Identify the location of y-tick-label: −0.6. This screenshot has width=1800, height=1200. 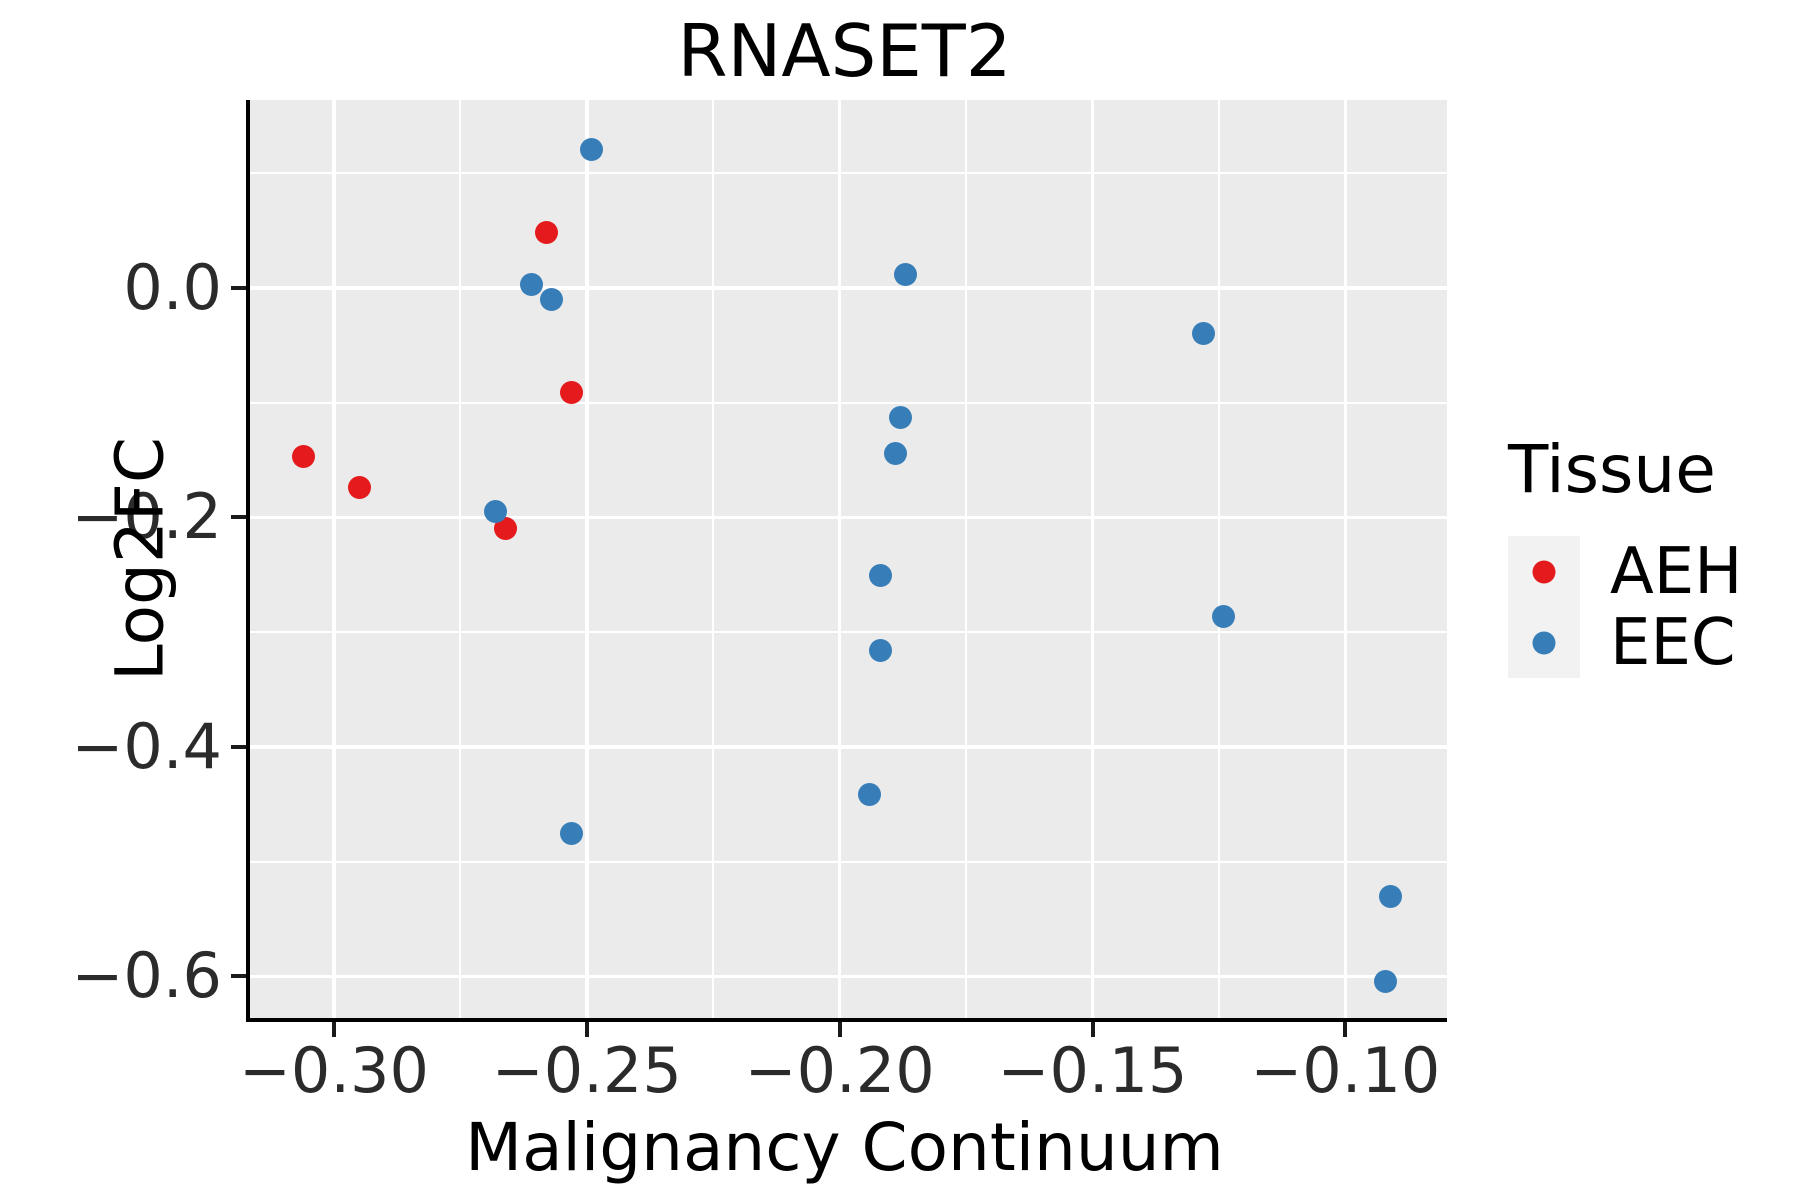
(146, 976).